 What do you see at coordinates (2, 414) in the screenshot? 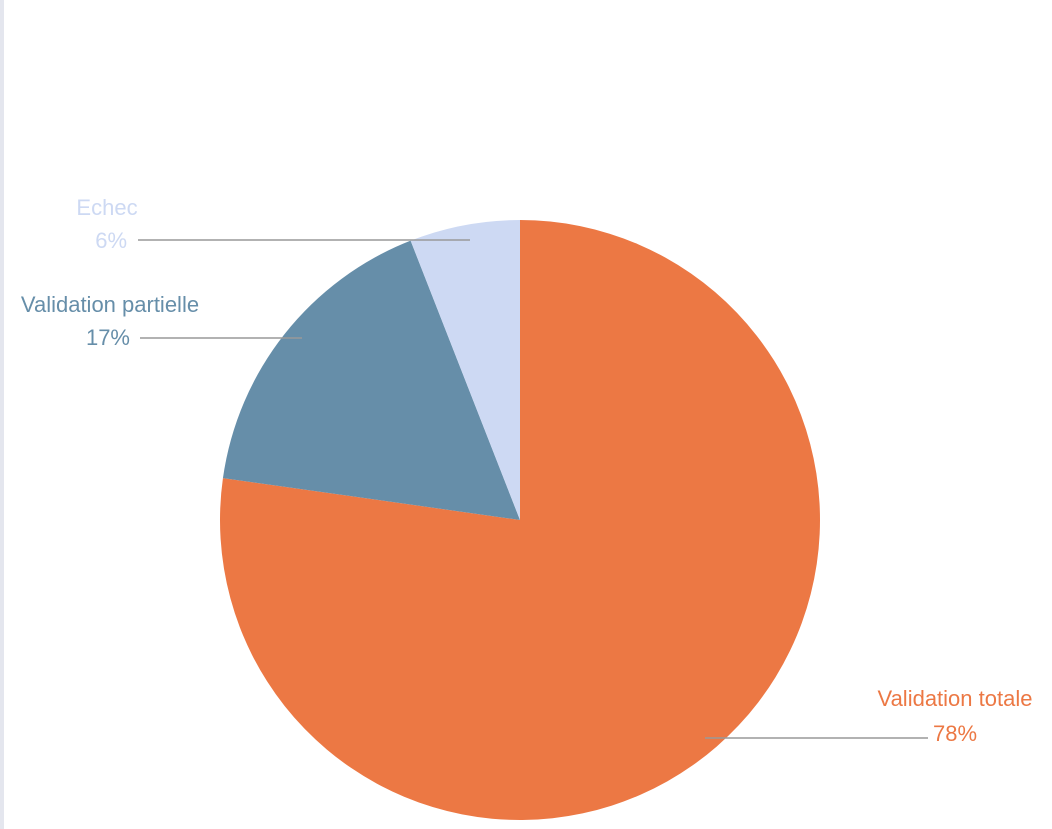
I see `left-border` at bounding box center [2, 414].